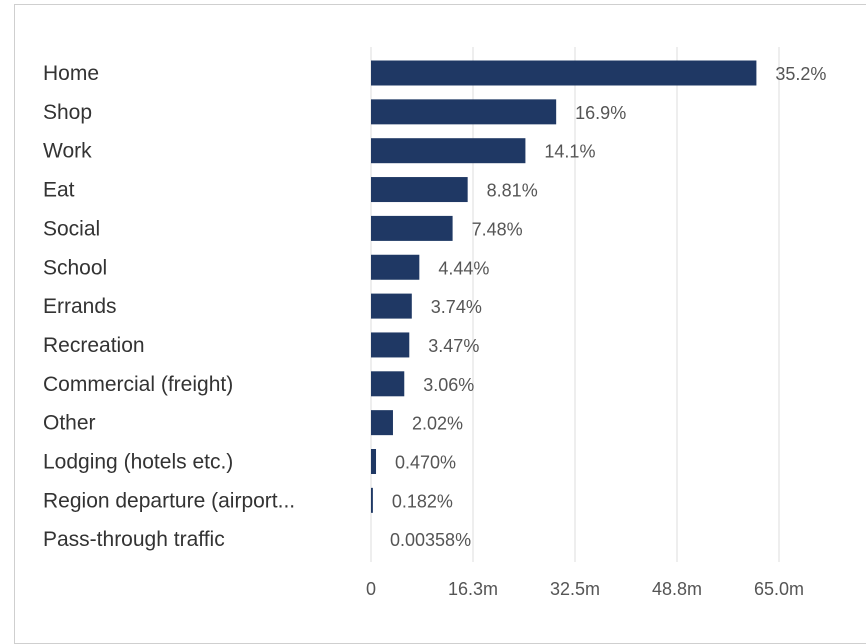  What do you see at coordinates (437, 424) in the screenshot?
I see `value-label: 2.02%` at bounding box center [437, 424].